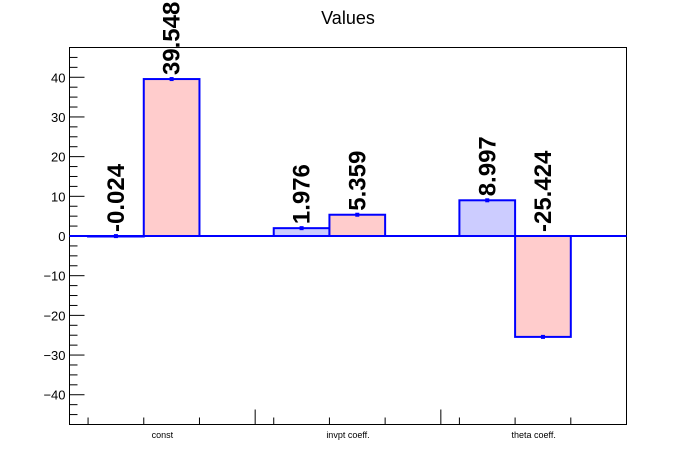 The height and width of the screenshot is (472, 696). Describe the element at coordinates (54, 315) in the screenshot. I see `y-tick-label: −20` at that location.